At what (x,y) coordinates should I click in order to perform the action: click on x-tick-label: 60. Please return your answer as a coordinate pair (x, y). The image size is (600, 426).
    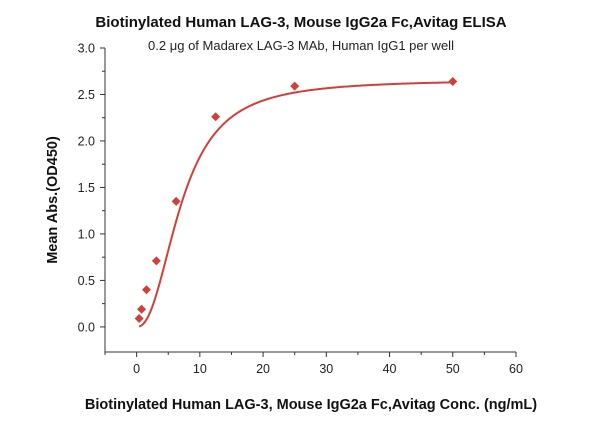
    Looking at the image, I should click on (516, 369).